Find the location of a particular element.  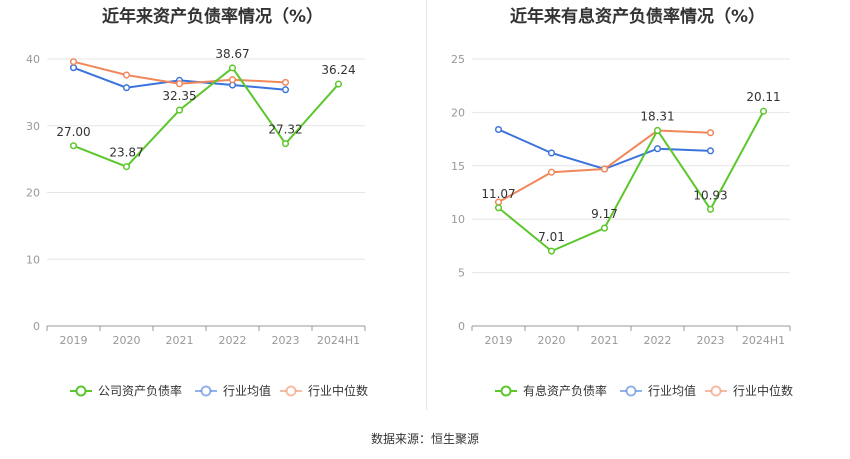

data-label: 32.35 is located at coordinates (179, 96).